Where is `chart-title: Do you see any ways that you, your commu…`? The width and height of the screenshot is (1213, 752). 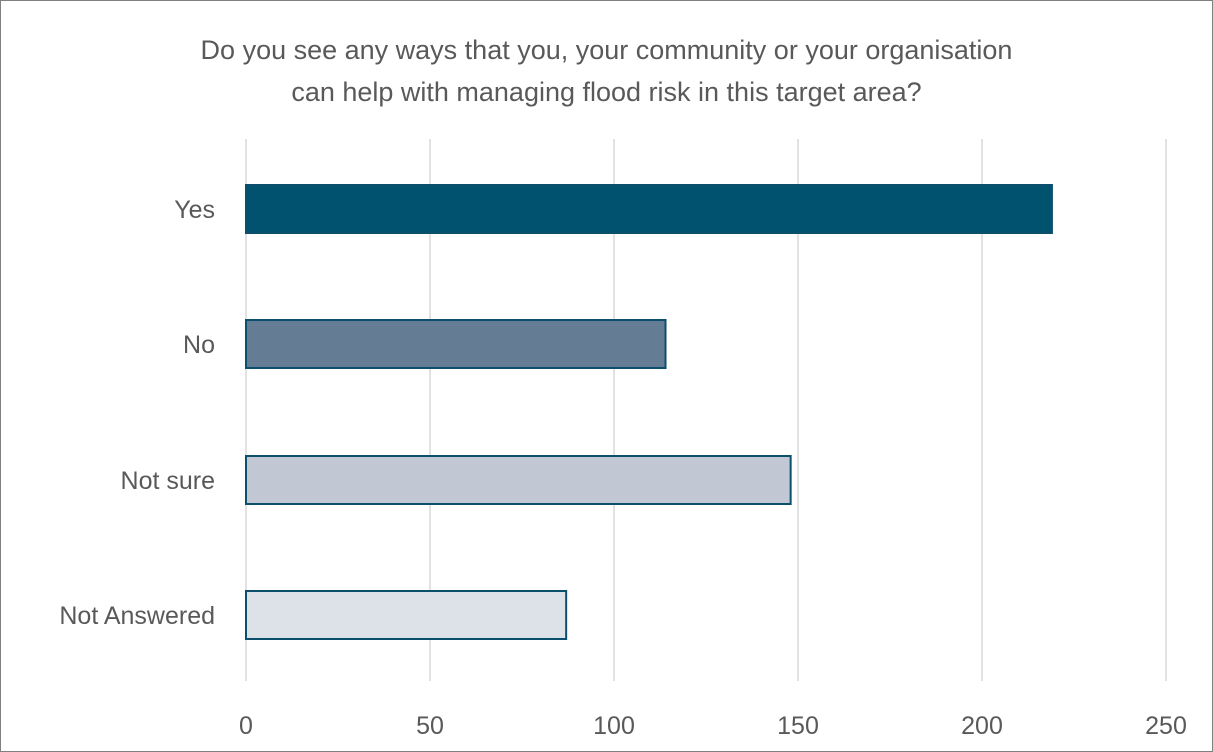
chart-title: Do you see any ways that you, your commu… is located at coordinates (606, 71).